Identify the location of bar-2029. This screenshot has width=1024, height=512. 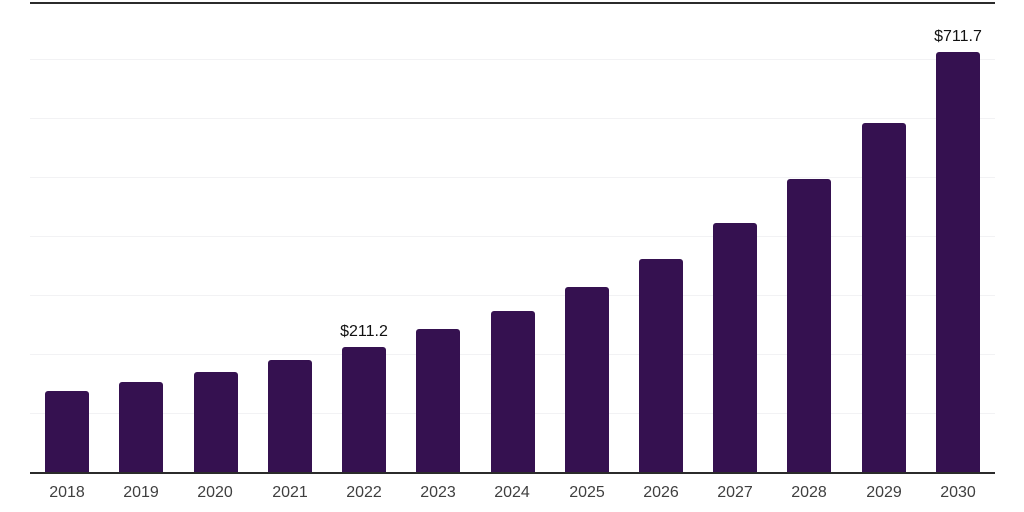
(884, 297).